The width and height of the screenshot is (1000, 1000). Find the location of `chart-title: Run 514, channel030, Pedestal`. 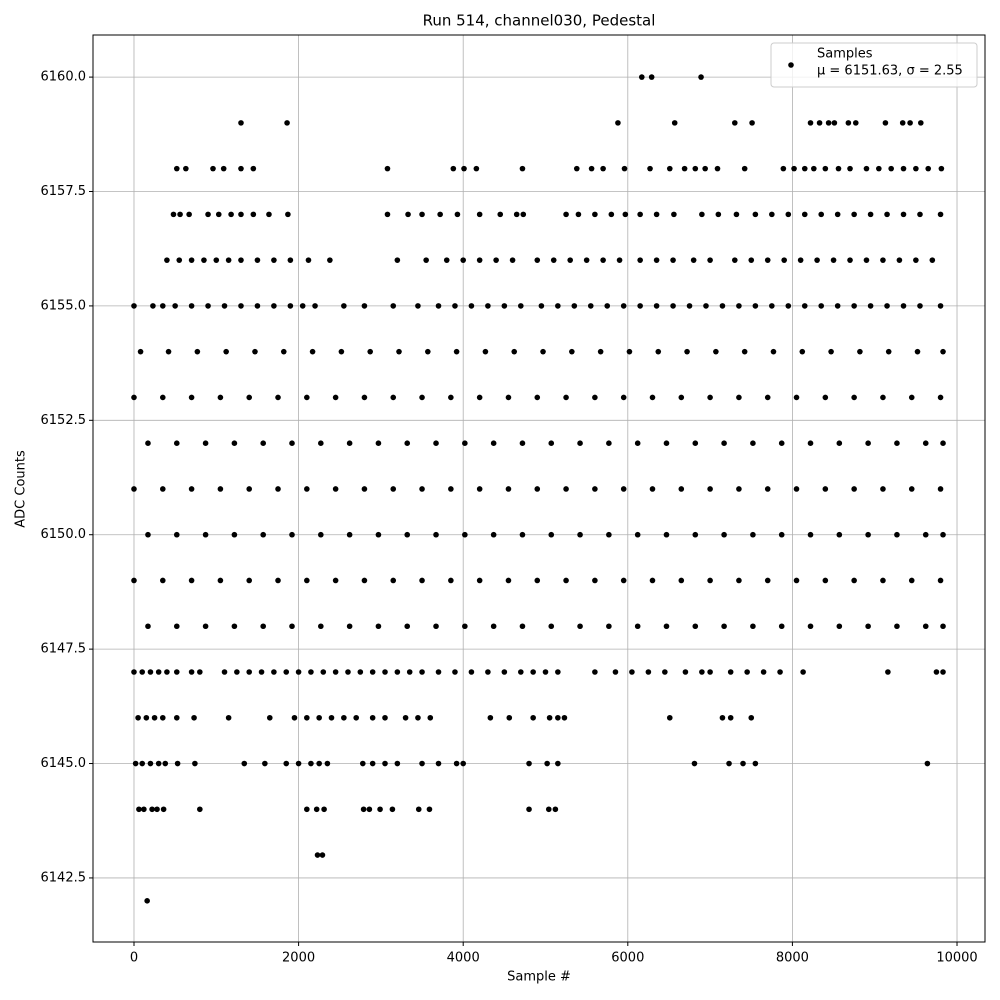

chart-title: Run 514, channel030, Pedestal is located at coordinates (539, 21).